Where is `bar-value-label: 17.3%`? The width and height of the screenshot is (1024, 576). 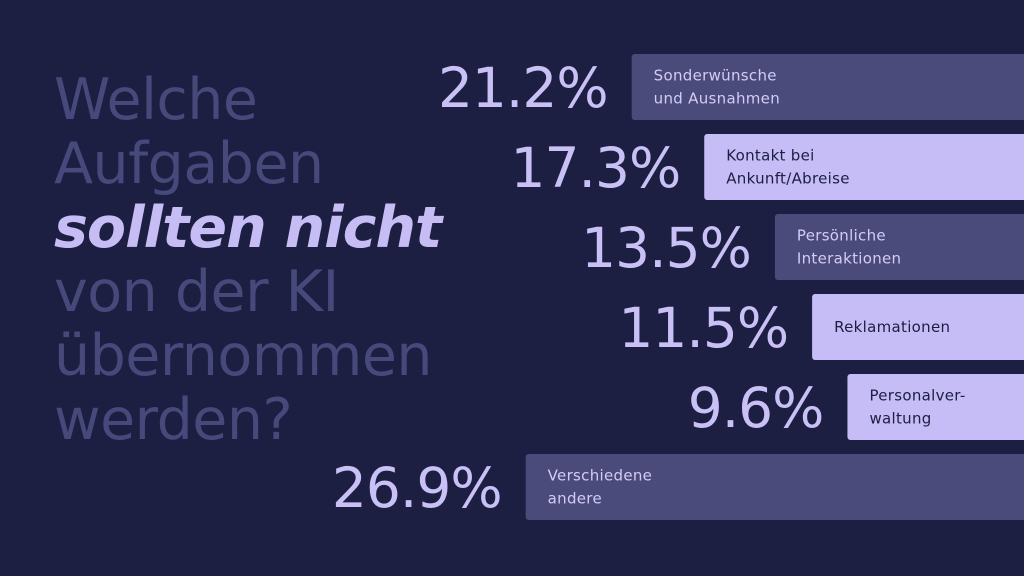 bar-value-label: 17.3% is located at coordinates (595, 168).